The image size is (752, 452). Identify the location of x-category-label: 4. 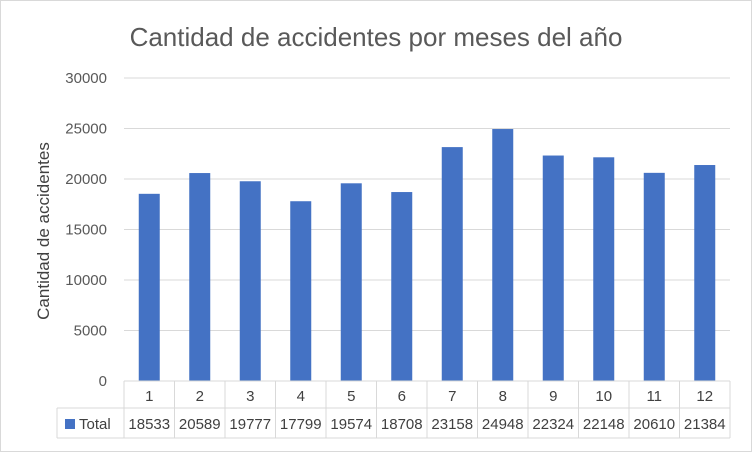
(301, 396).